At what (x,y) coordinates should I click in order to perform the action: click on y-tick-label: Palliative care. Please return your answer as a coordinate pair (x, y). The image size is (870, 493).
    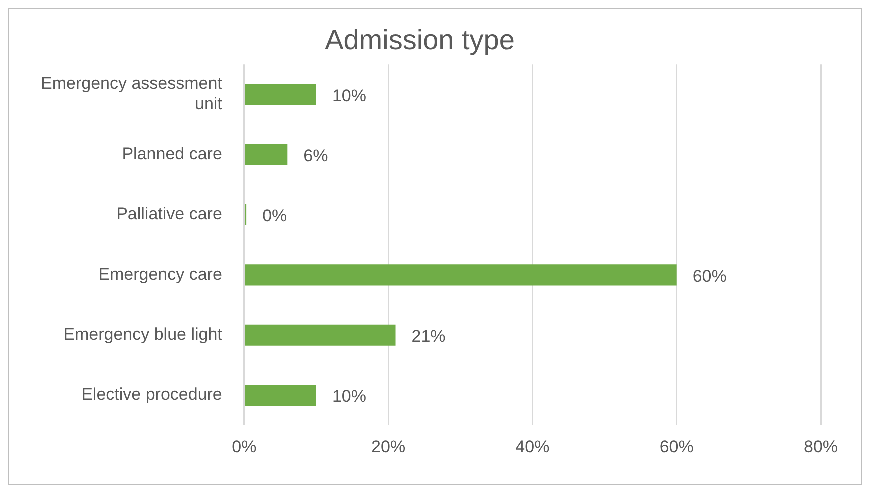
    Looking at the image, I should click on (169, 214).